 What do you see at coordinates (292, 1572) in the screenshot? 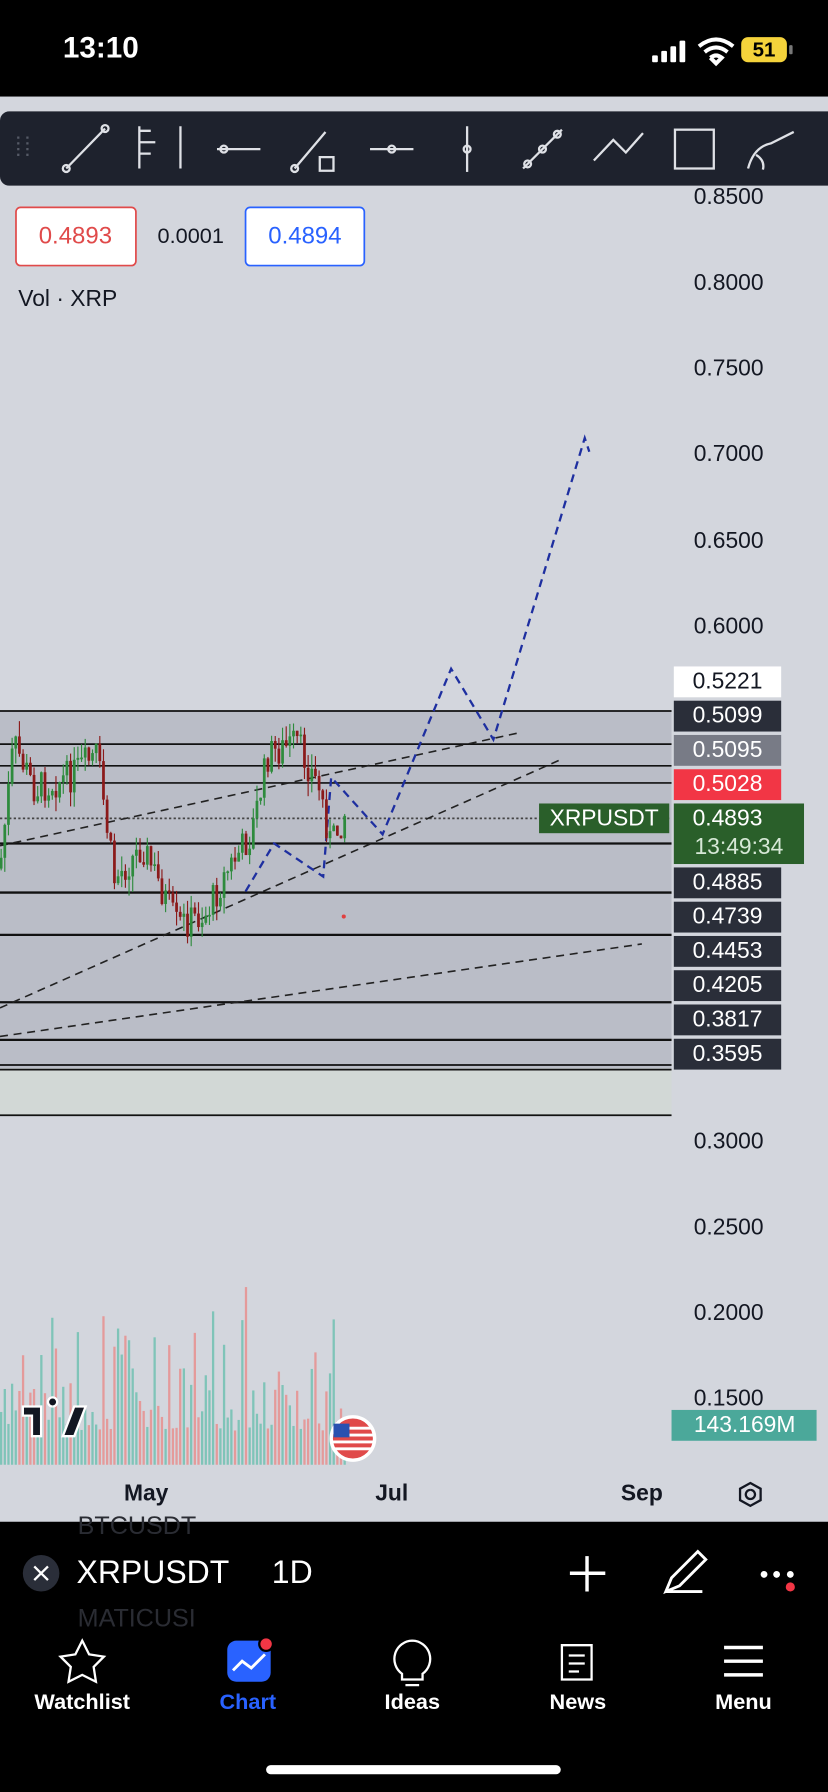
I see `interval: 1D` at bounding box center [292, 1572].